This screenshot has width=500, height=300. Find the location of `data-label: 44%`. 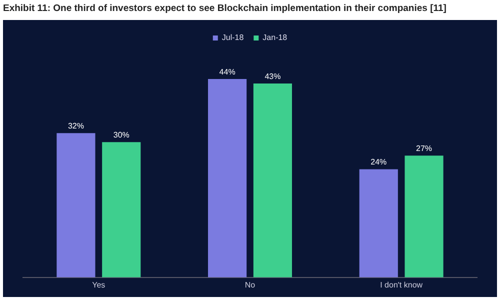

data-label: 44% is located at coordinates (227, 71).